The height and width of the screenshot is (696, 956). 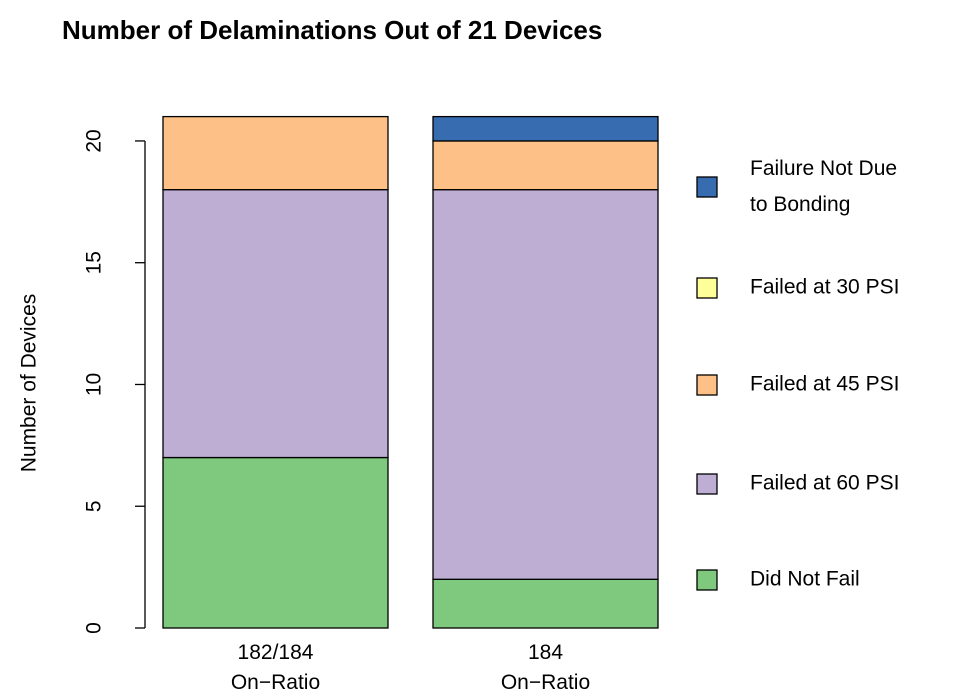 I want to click on y-tick-label: 10, so click(x=94, y=384).